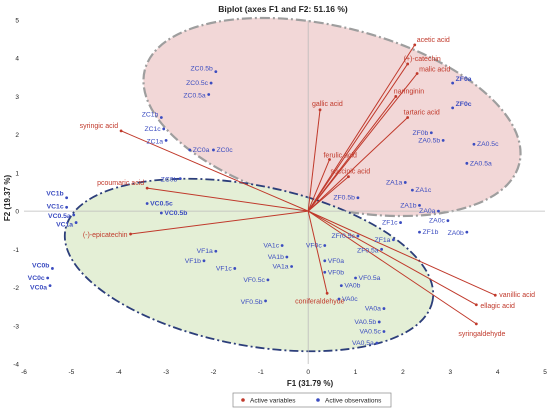  I want to click on observation-label-va1a: VA1a, so click(280, 267).